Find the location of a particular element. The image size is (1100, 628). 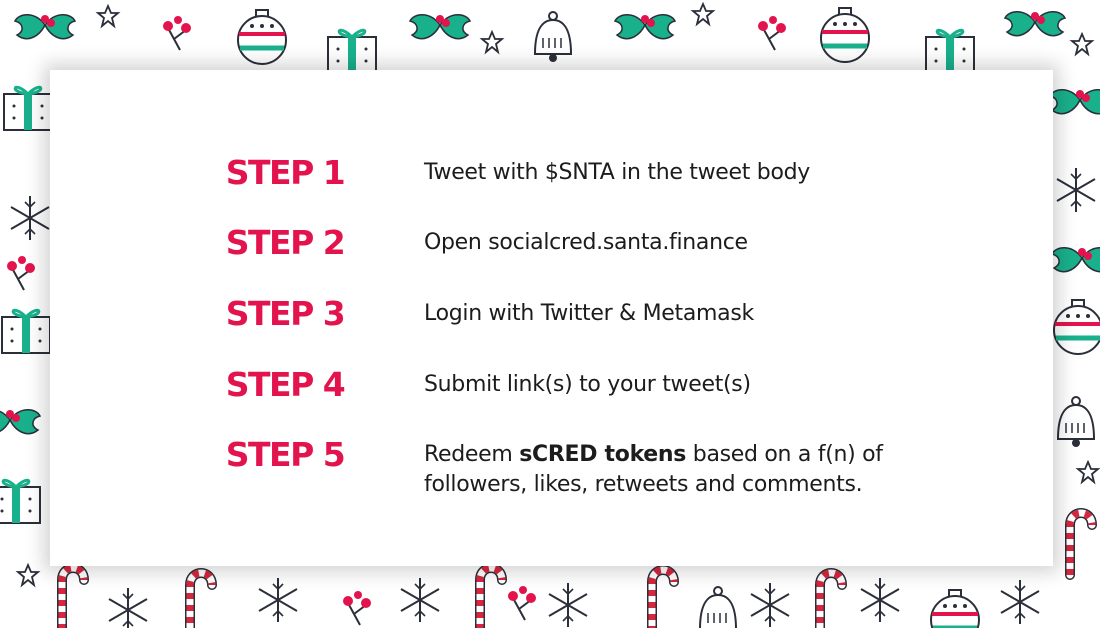

step-5-text-prefix: Redeem is located at coordinates (472, 454).